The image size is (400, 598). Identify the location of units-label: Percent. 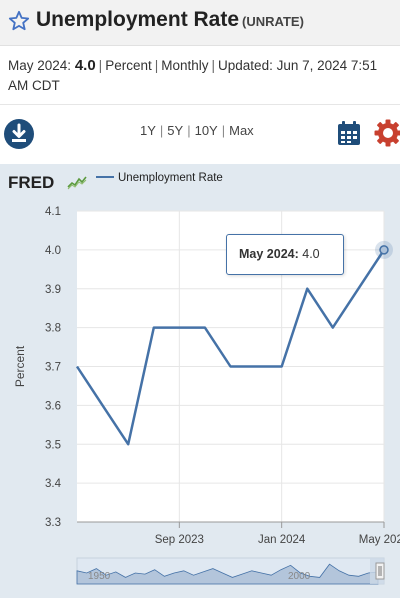
(128, 65).